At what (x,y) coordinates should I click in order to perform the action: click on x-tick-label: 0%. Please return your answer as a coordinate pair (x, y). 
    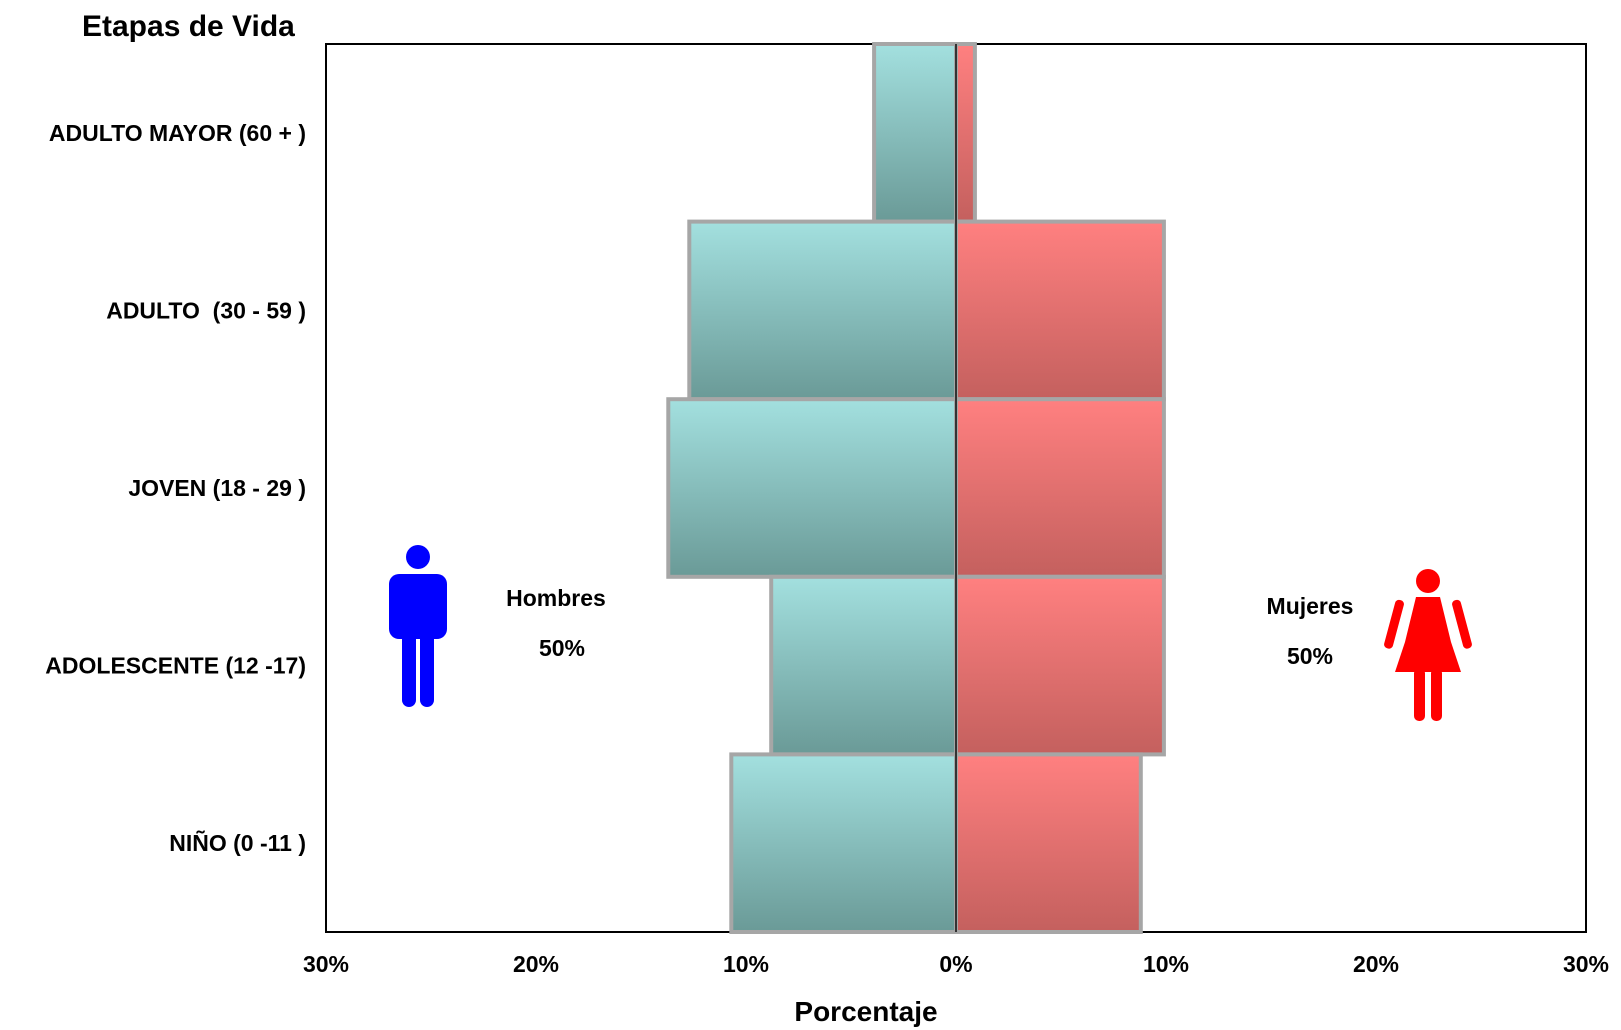
    Looking at the image, I should click on (955, 964).